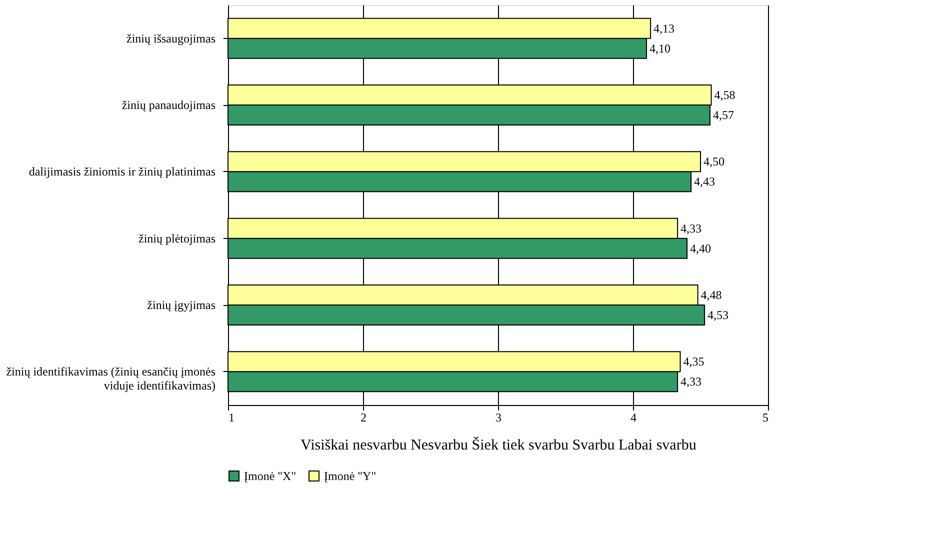 This screenshot has width=947, height=544. Describe the element at coordinates (723, 115) in the screenshot. I see `data-label: 4,57` at that location.